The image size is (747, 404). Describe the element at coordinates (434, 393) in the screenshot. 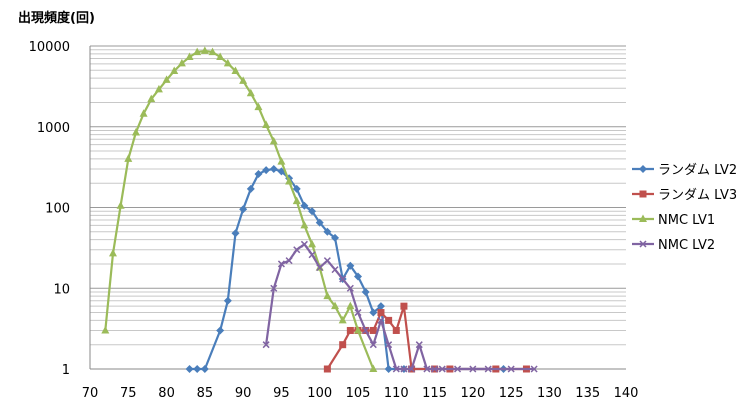

I see `x-tick-label: 115` at that location.